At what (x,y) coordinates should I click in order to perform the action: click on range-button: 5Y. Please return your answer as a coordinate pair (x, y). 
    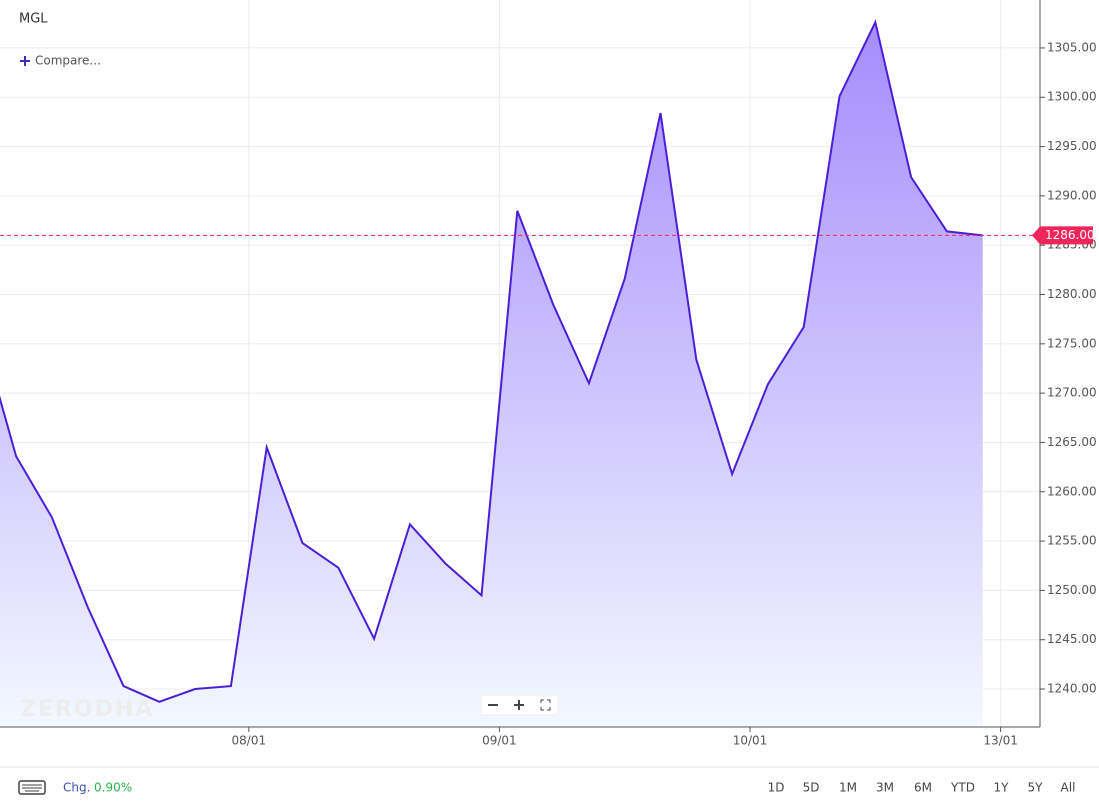
    Looking at the image, I should click on (1036, 788).